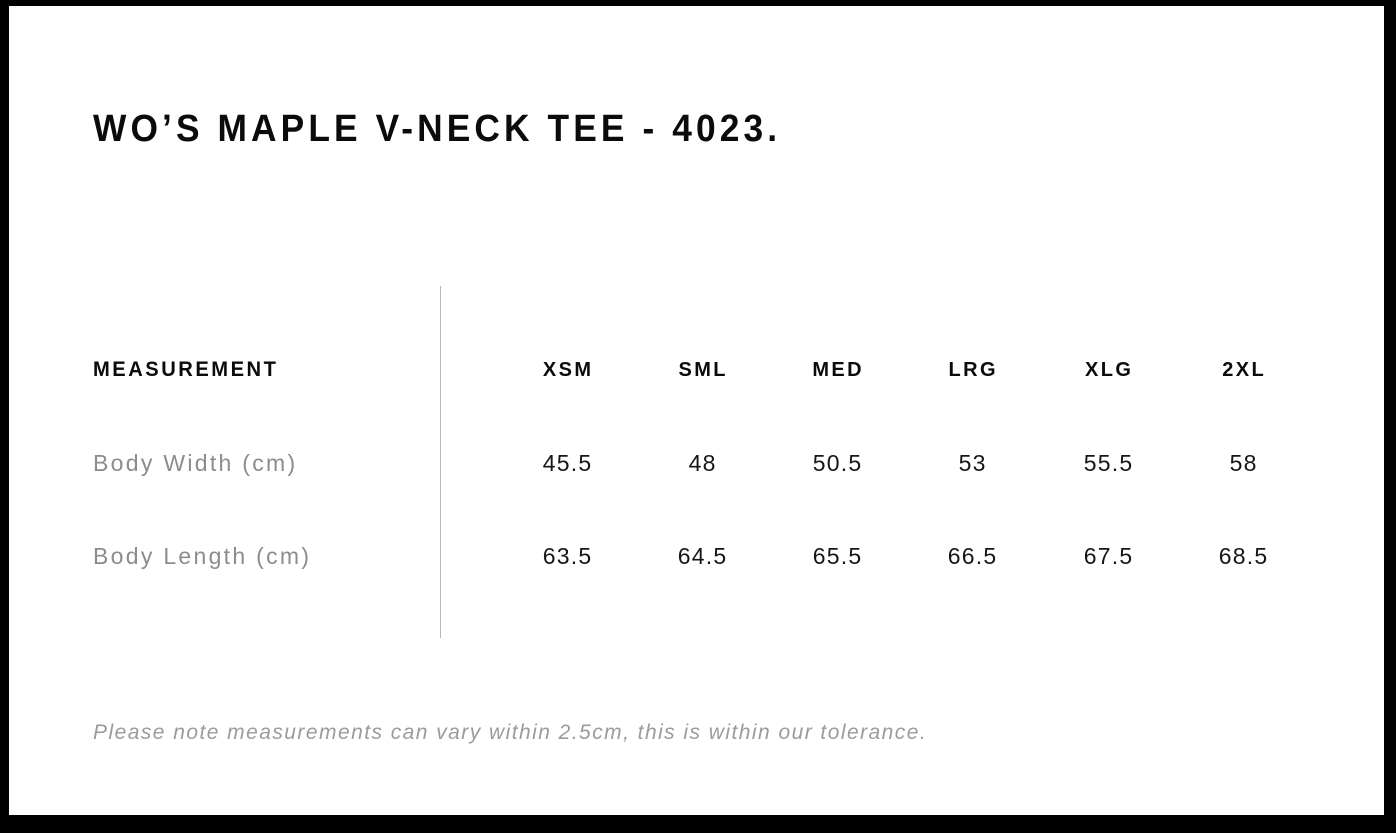 This screenshot has height=833, width=1396. I want to click on cell-body-width-xlg: 55.5, so click(1108, 463).